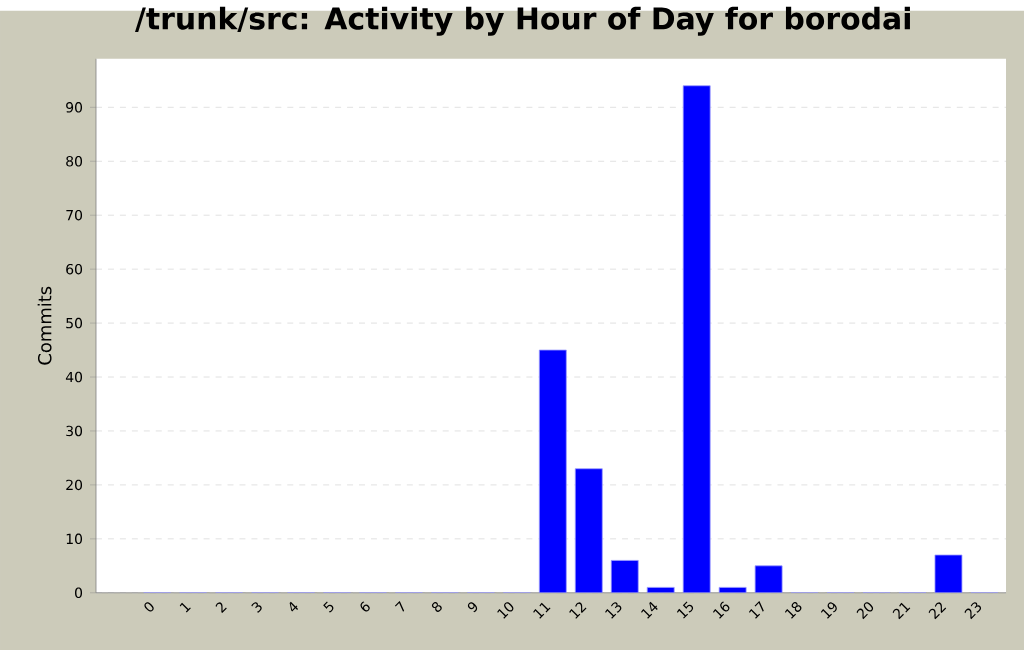 Image resolution: width=1024 pixels, height=650 pixels. I want to click on chart-title: /trunk/src: Activity by Hour of Day for borodai, so click(522, 21).